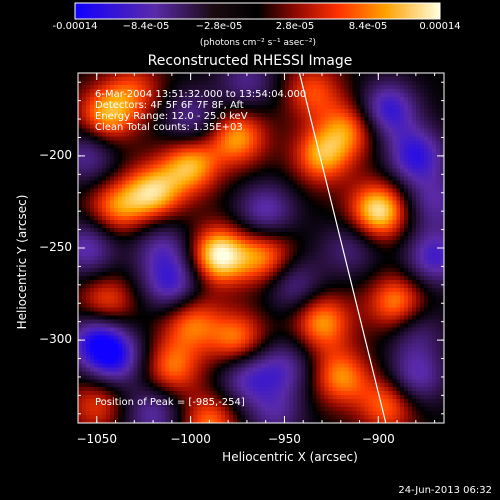 The image size is (500, 500). Describe the element at coordinates (445, 490) in the screenshot. I see `footer-date: 24-Jun-2013 06:32` at that location.